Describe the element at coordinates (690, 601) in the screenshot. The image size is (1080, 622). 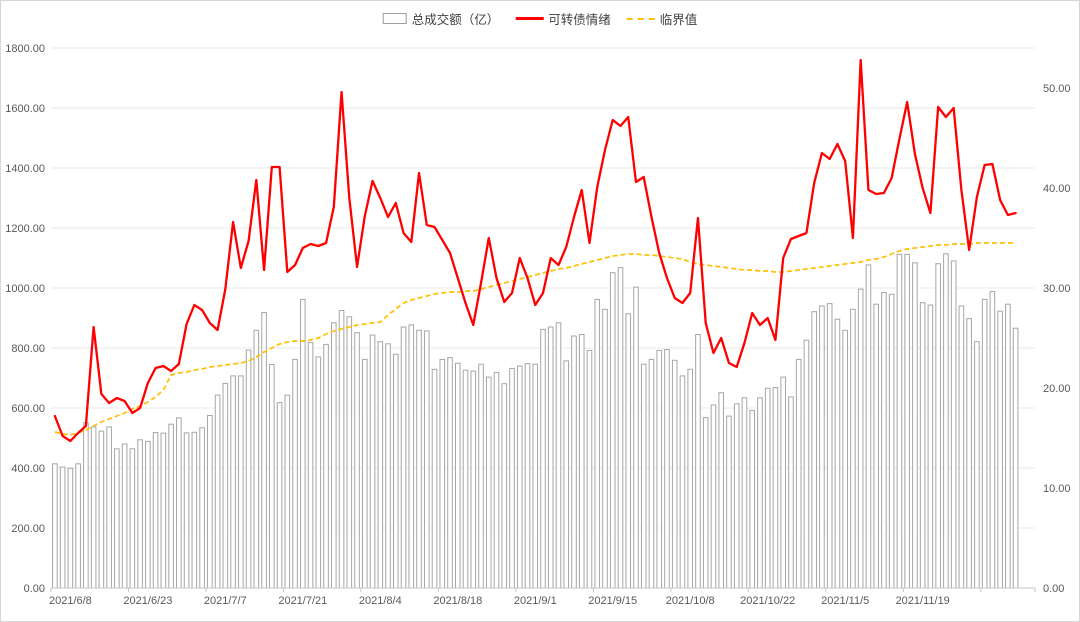
I see `x-axis-label: 2021/10/8` at that location.